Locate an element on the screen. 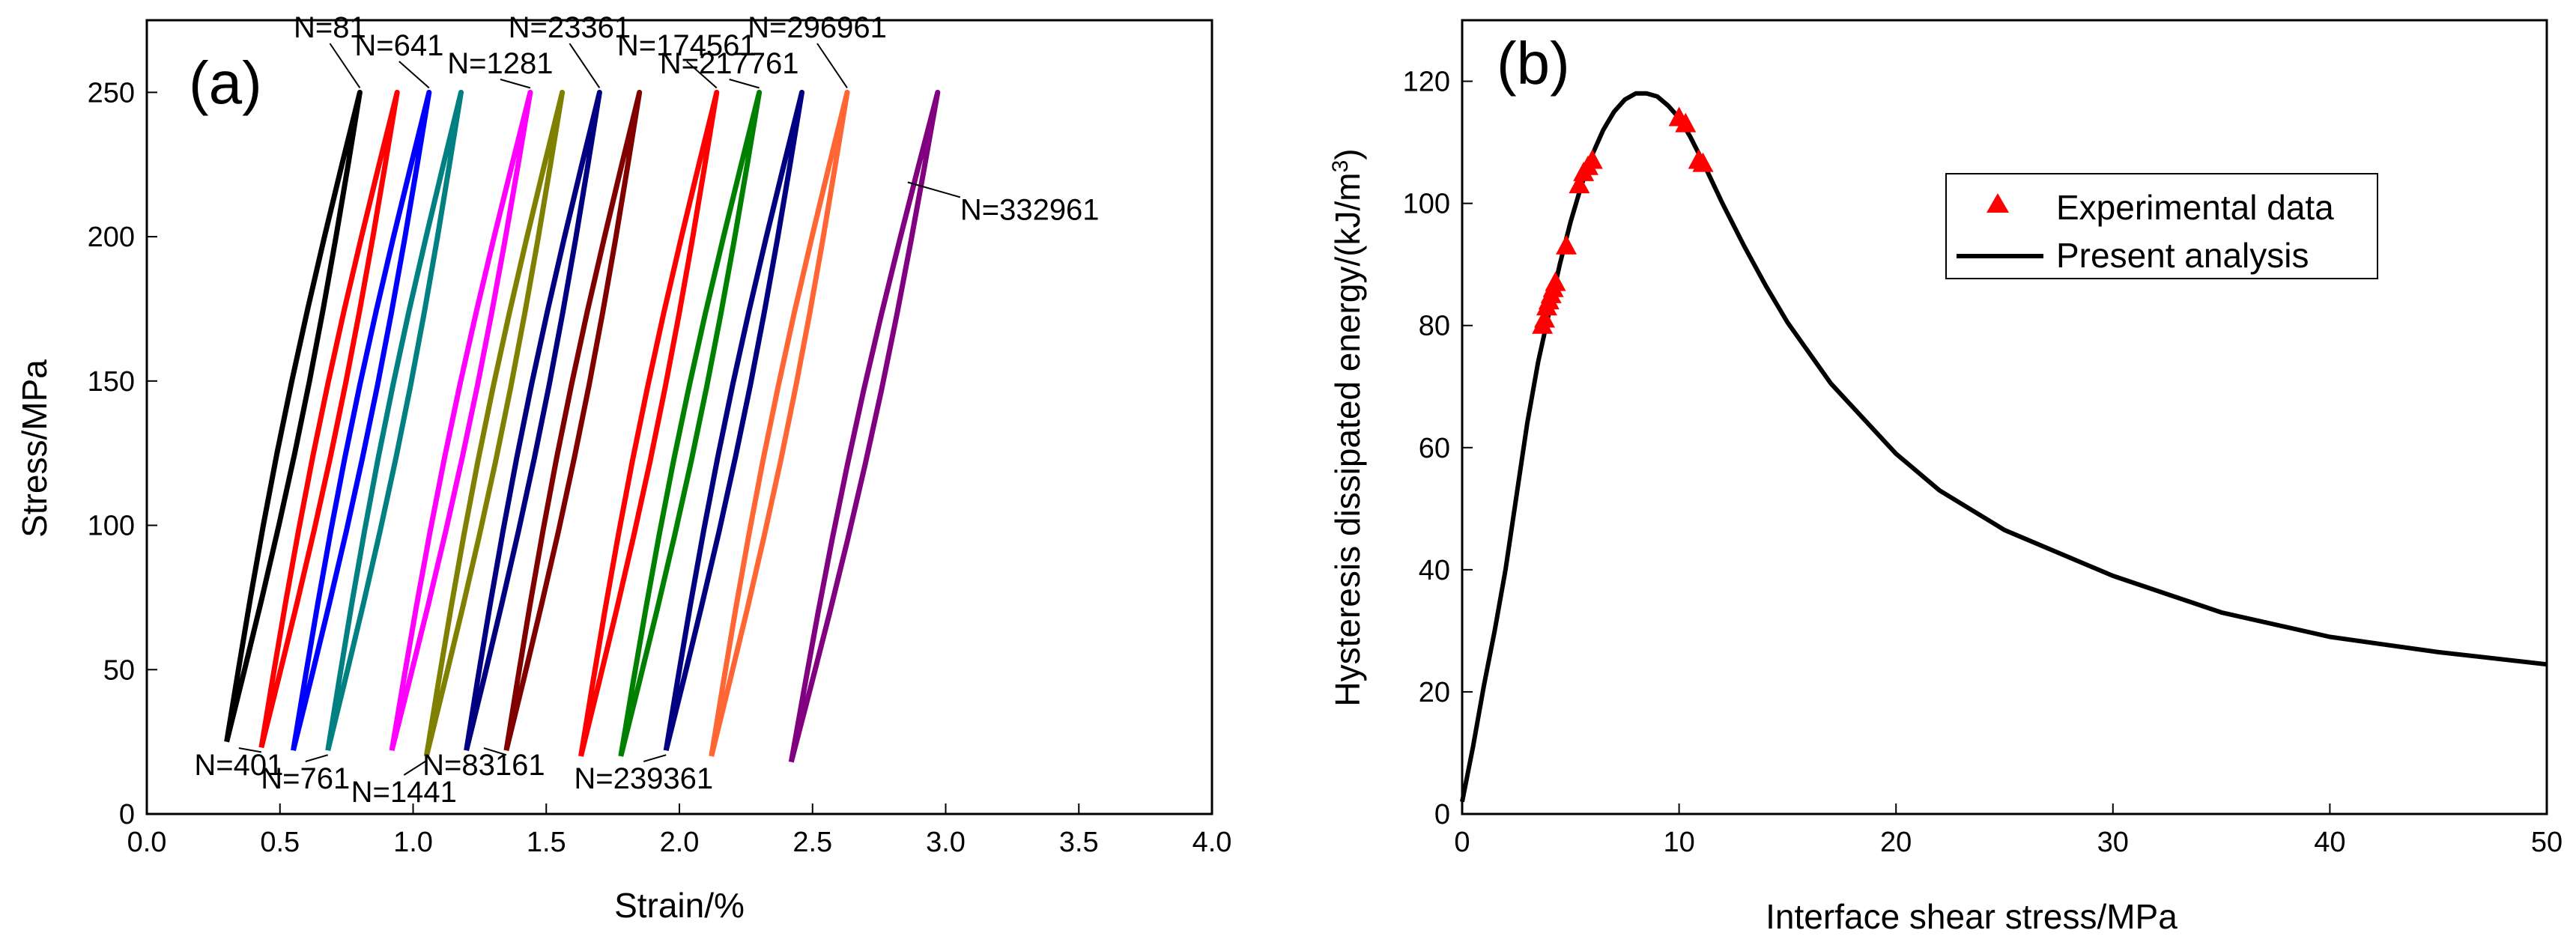 The height and width of the screenshot is (948, 2576). y-axis-title-b: Hysteresis dissipated energy/(kJ/m3) is located at coordinates (1348, 427).